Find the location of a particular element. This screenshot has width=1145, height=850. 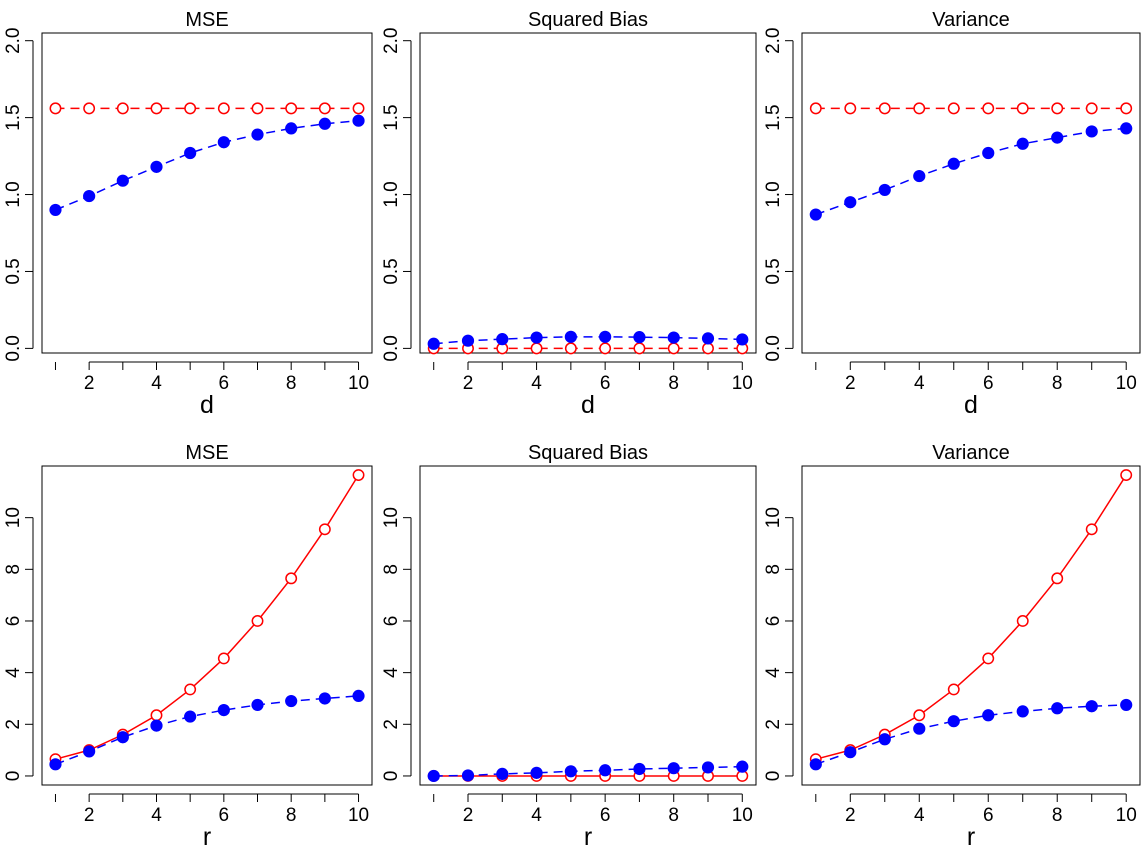

x-axis-label: d is located at coordinates (971, 405).